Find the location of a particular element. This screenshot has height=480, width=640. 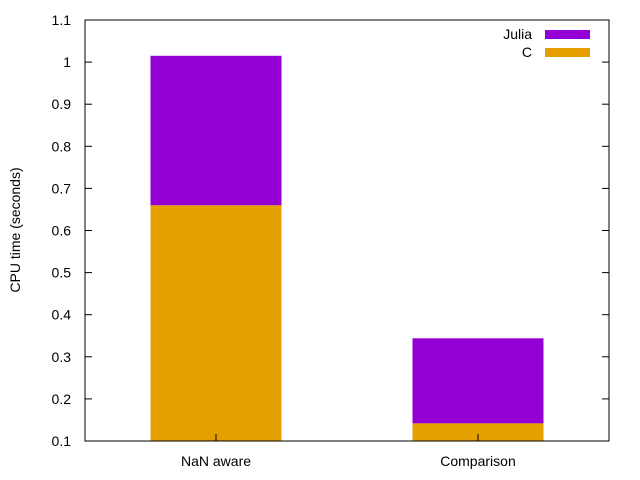

x-tick-label: Comparison is located at coordinates (477, 461).